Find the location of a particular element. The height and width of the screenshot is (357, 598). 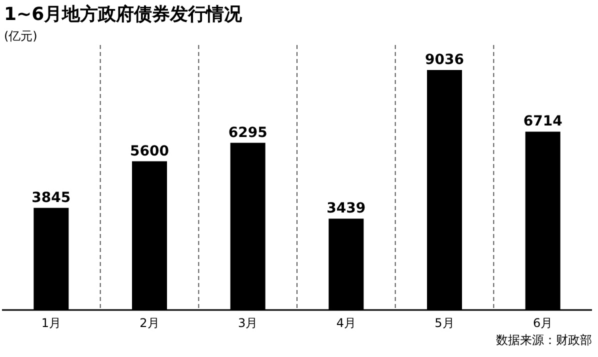

source-note: 数据来源：财政部 is located at coordinates (544, 340).